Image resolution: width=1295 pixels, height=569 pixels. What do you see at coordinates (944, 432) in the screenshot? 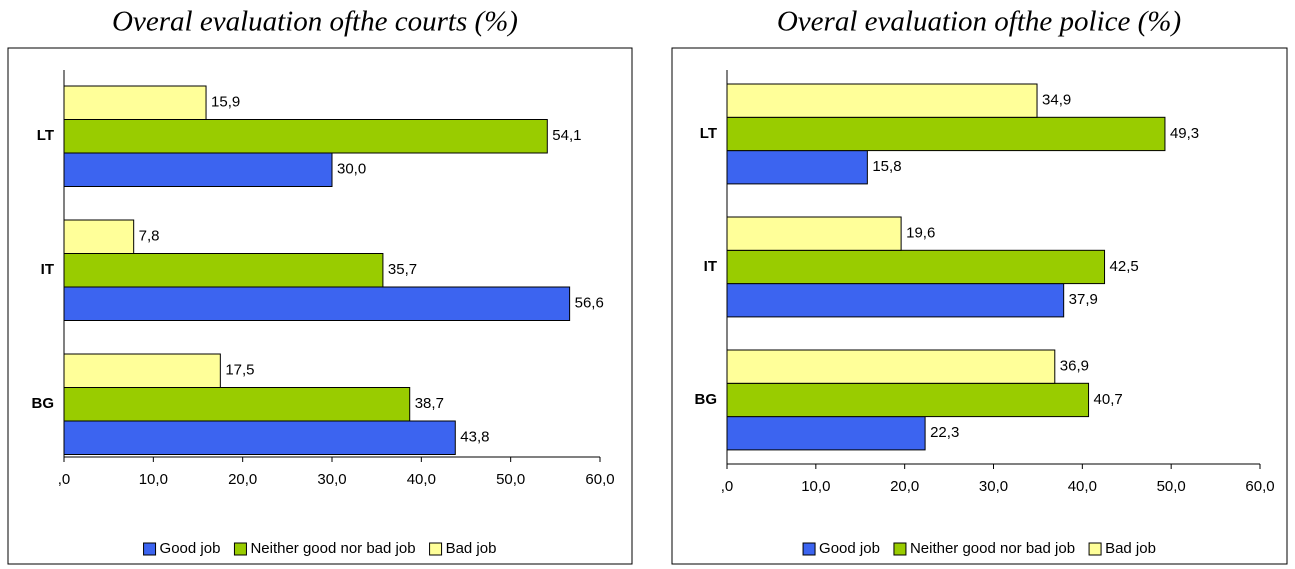
I see `data-label: 22,3` at bounding box center [944, 432].